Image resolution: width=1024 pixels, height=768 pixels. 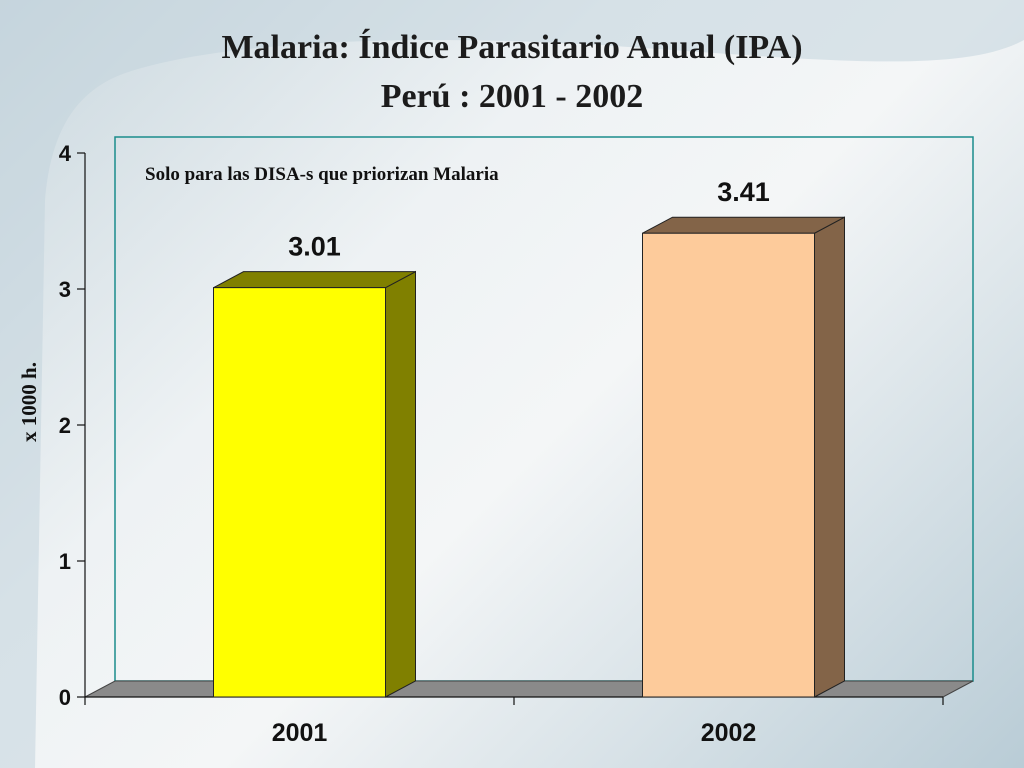 What do you see at coordinates (512, 47) in the screenshot?
I see `chart-title: Malaria: Índice Parasitario Anual (IPA)` at bounding box center [512, 47].